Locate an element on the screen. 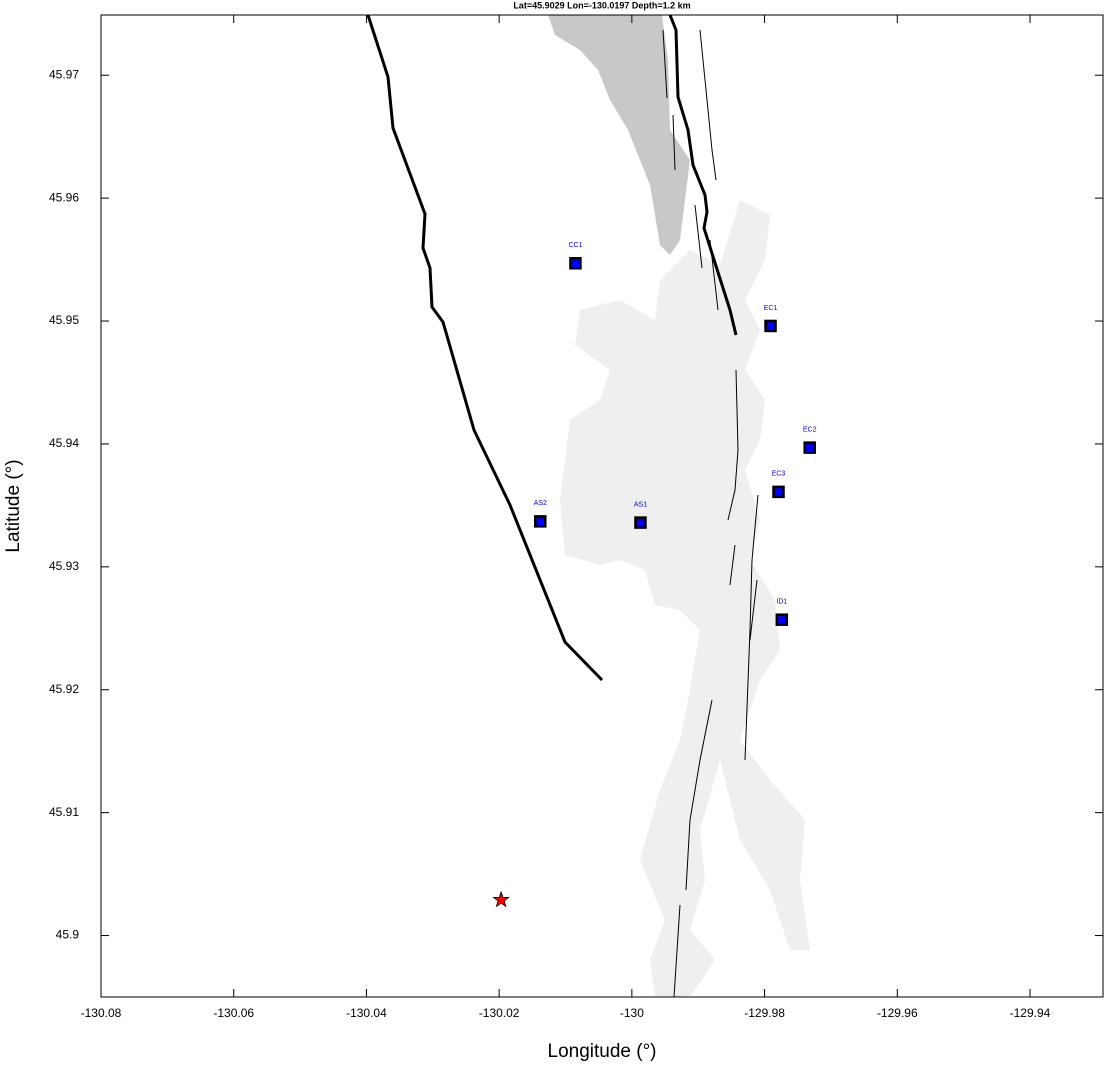 The height and width of the screenshot is (1066, 1105). y-axis-label: Latitude (°) is located at coordinates (13, 505).